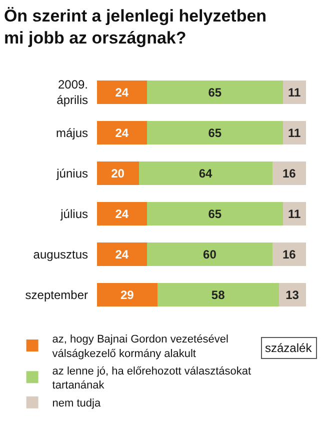 Image resolution: width=329 pixels, height=430 pixels. I want to click on legend-label: az lenne jó, ha előrehozott választásokat tartanának, so click(152, 378).